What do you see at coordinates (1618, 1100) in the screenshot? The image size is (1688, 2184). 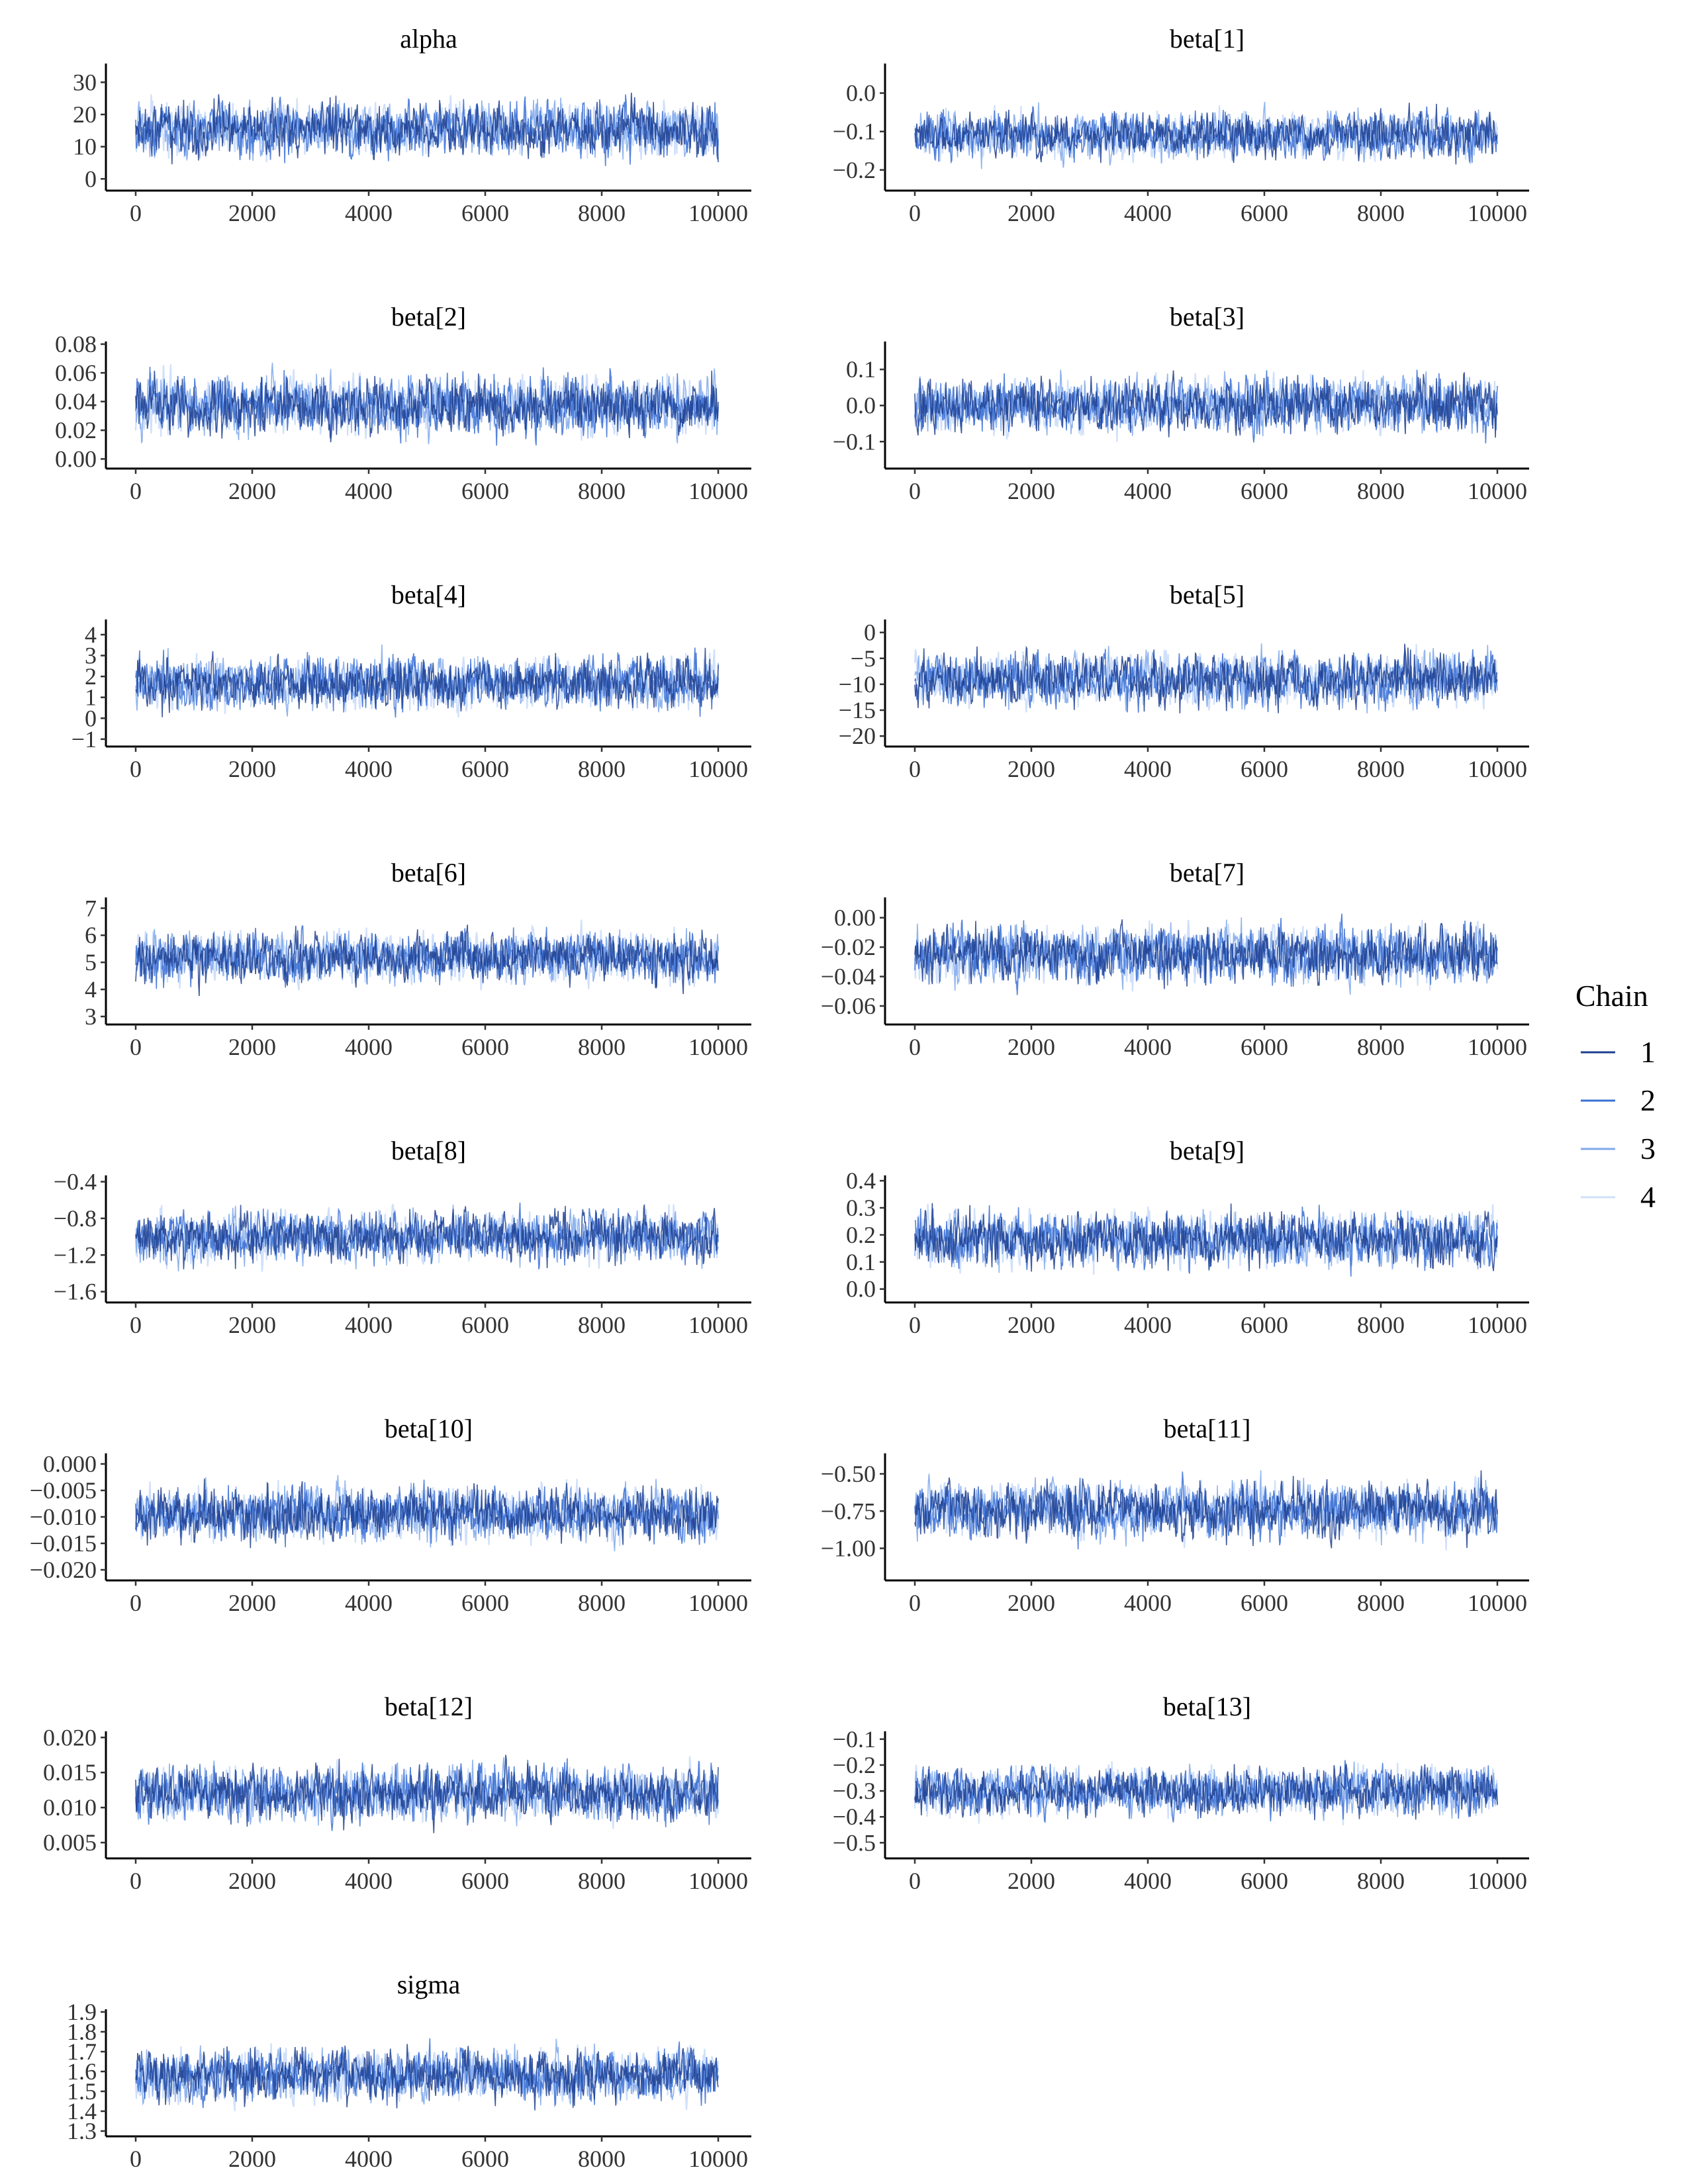 I see `legend-item-2: 2` at bounding box center [1618, 1100].